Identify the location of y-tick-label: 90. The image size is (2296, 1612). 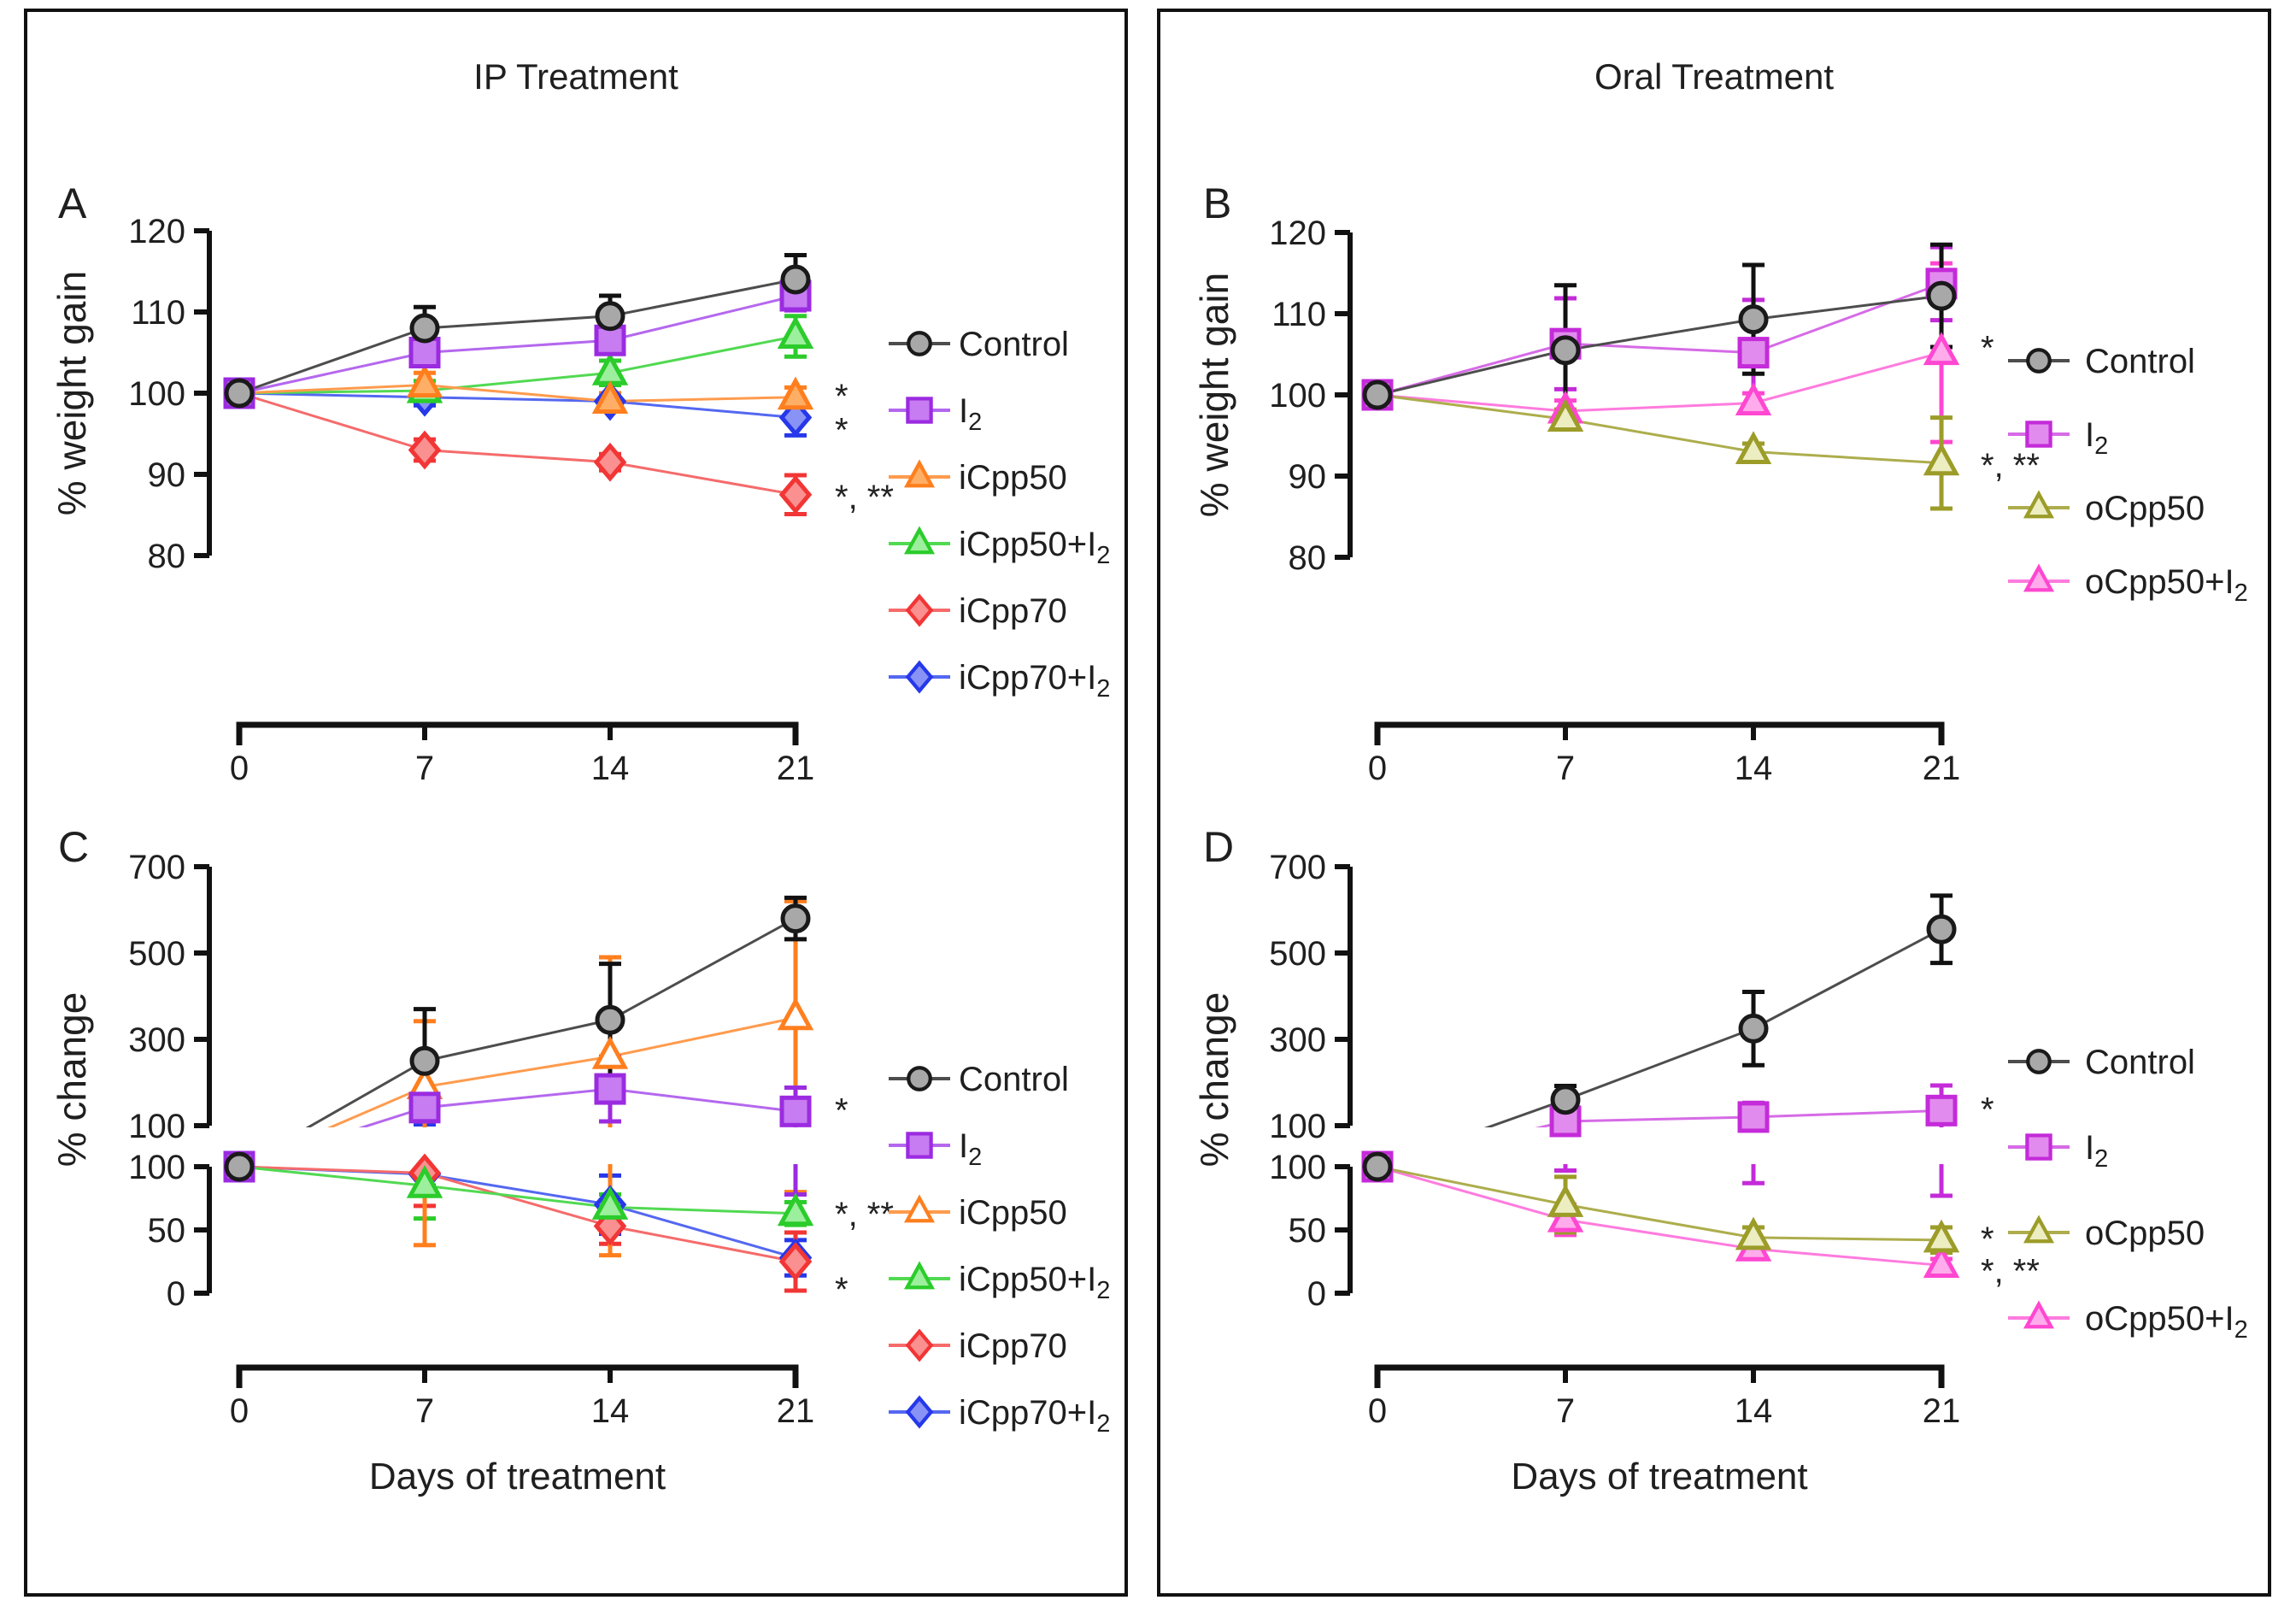
(1308, 477).